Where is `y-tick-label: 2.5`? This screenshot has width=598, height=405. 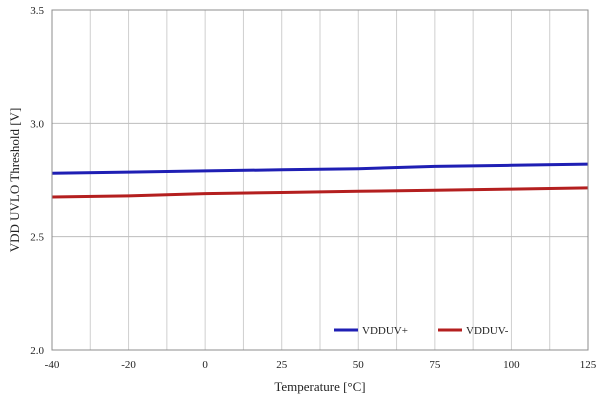
y-tick-label: 2.5 is located at coordinates (37, 238).